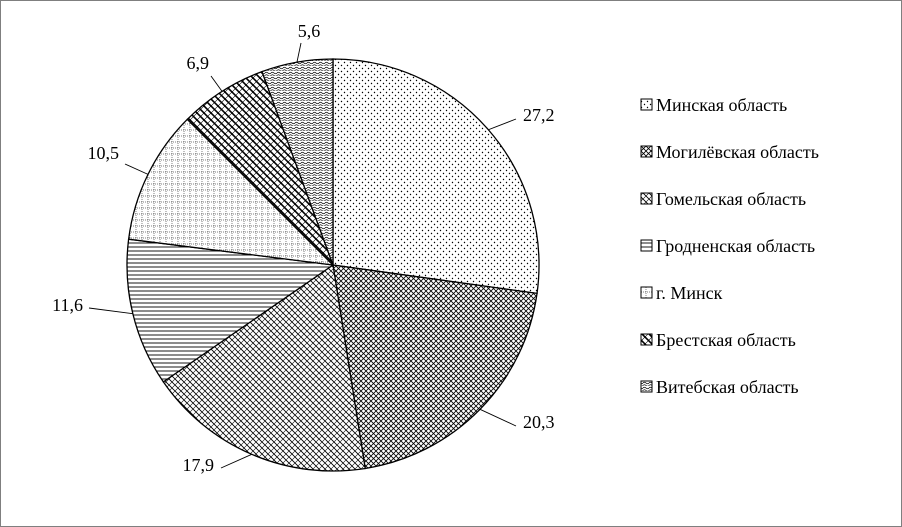 This screenshot has width=902, height=527. I want to click on data-label-3: 17,9, so click(199, 465).